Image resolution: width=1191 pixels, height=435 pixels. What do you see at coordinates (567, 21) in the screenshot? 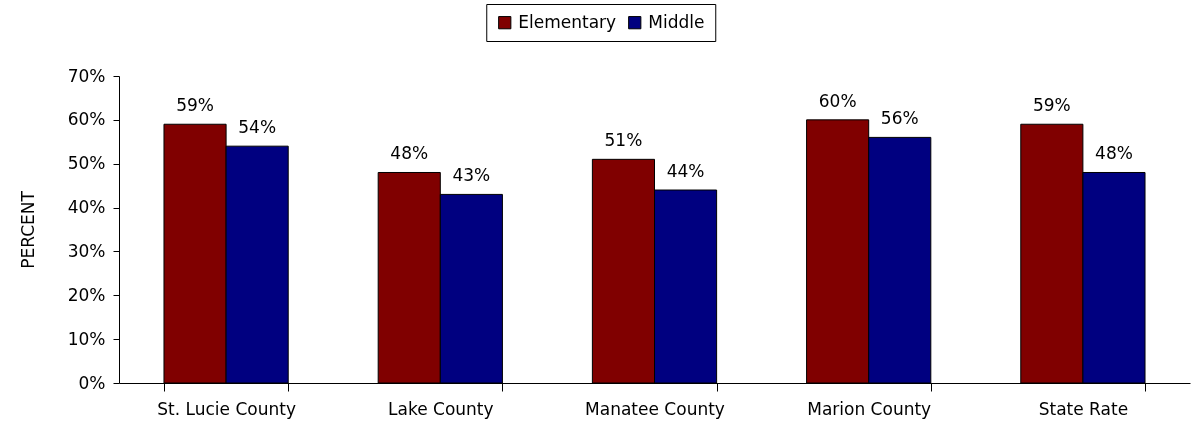
I see `legend-label: Elementary` at bounding box center [567, 21].